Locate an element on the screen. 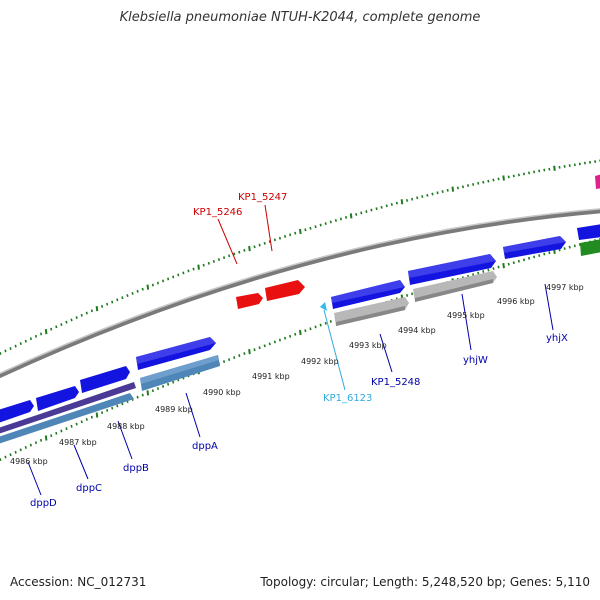 This screenshot has width=600, height=600. gene-label-kp1-5248: KP1_5248 is located at coordinates (395, 382).